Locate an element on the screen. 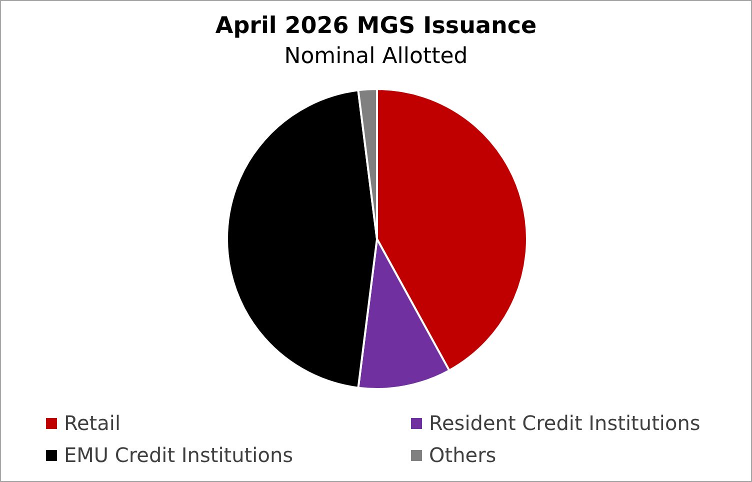 The image size is (752, 482). legend-label: Others is located at coordinates (462, 455).